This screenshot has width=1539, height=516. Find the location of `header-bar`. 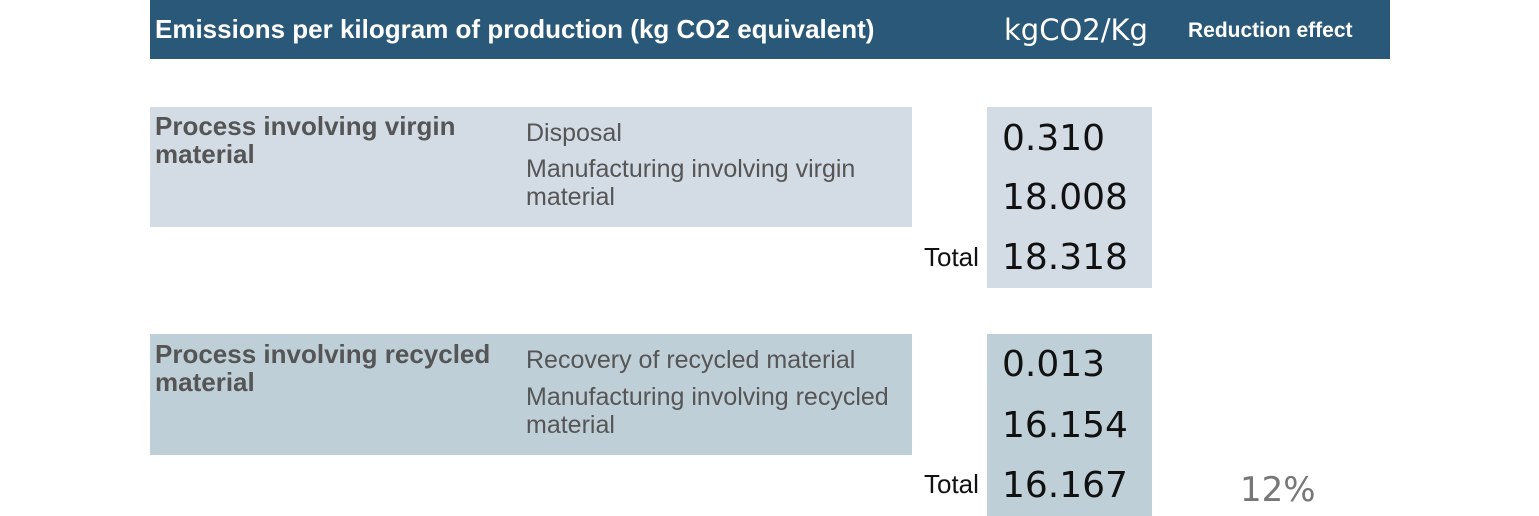

header-bar is located at coordinates (770, 29).